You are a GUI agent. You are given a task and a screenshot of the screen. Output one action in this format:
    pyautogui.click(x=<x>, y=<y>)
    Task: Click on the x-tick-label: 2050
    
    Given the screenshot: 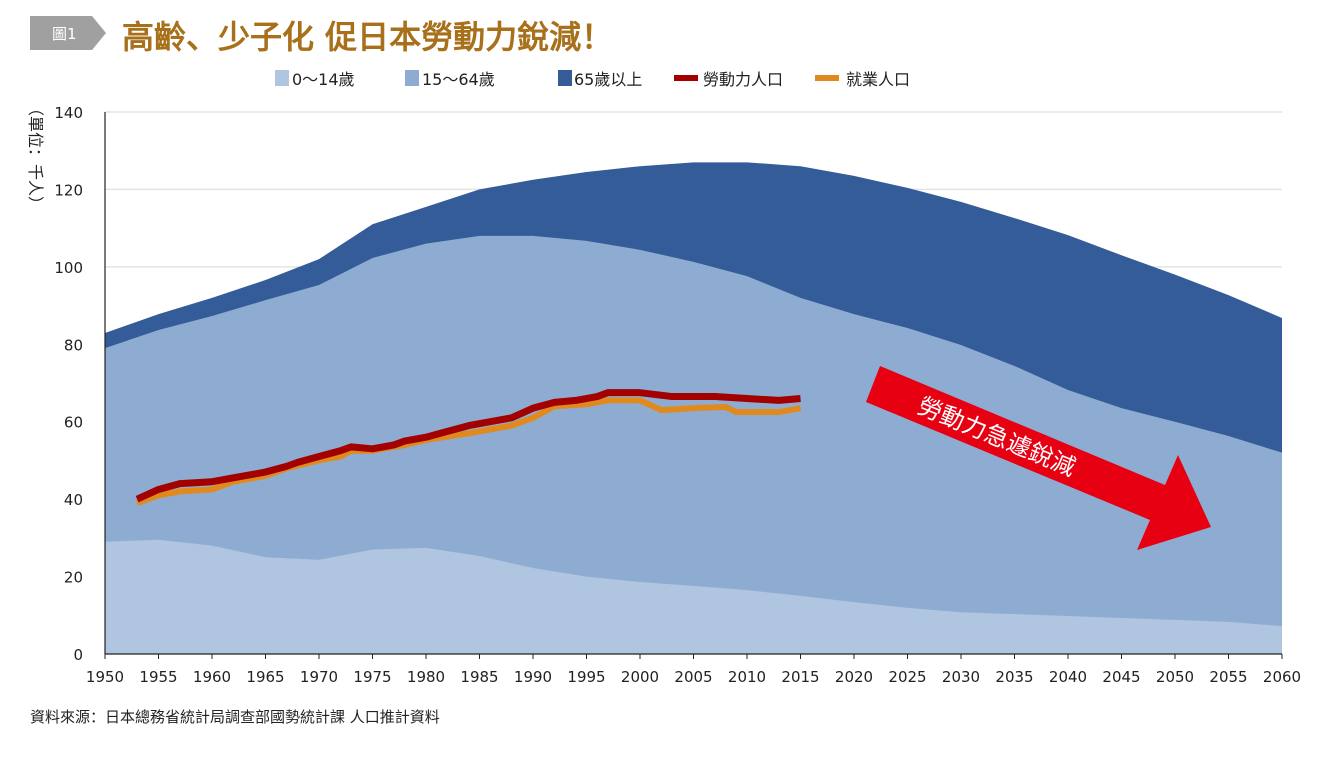 What is the action you would take?
    pyautogui.click(x=1175, y=677)
    